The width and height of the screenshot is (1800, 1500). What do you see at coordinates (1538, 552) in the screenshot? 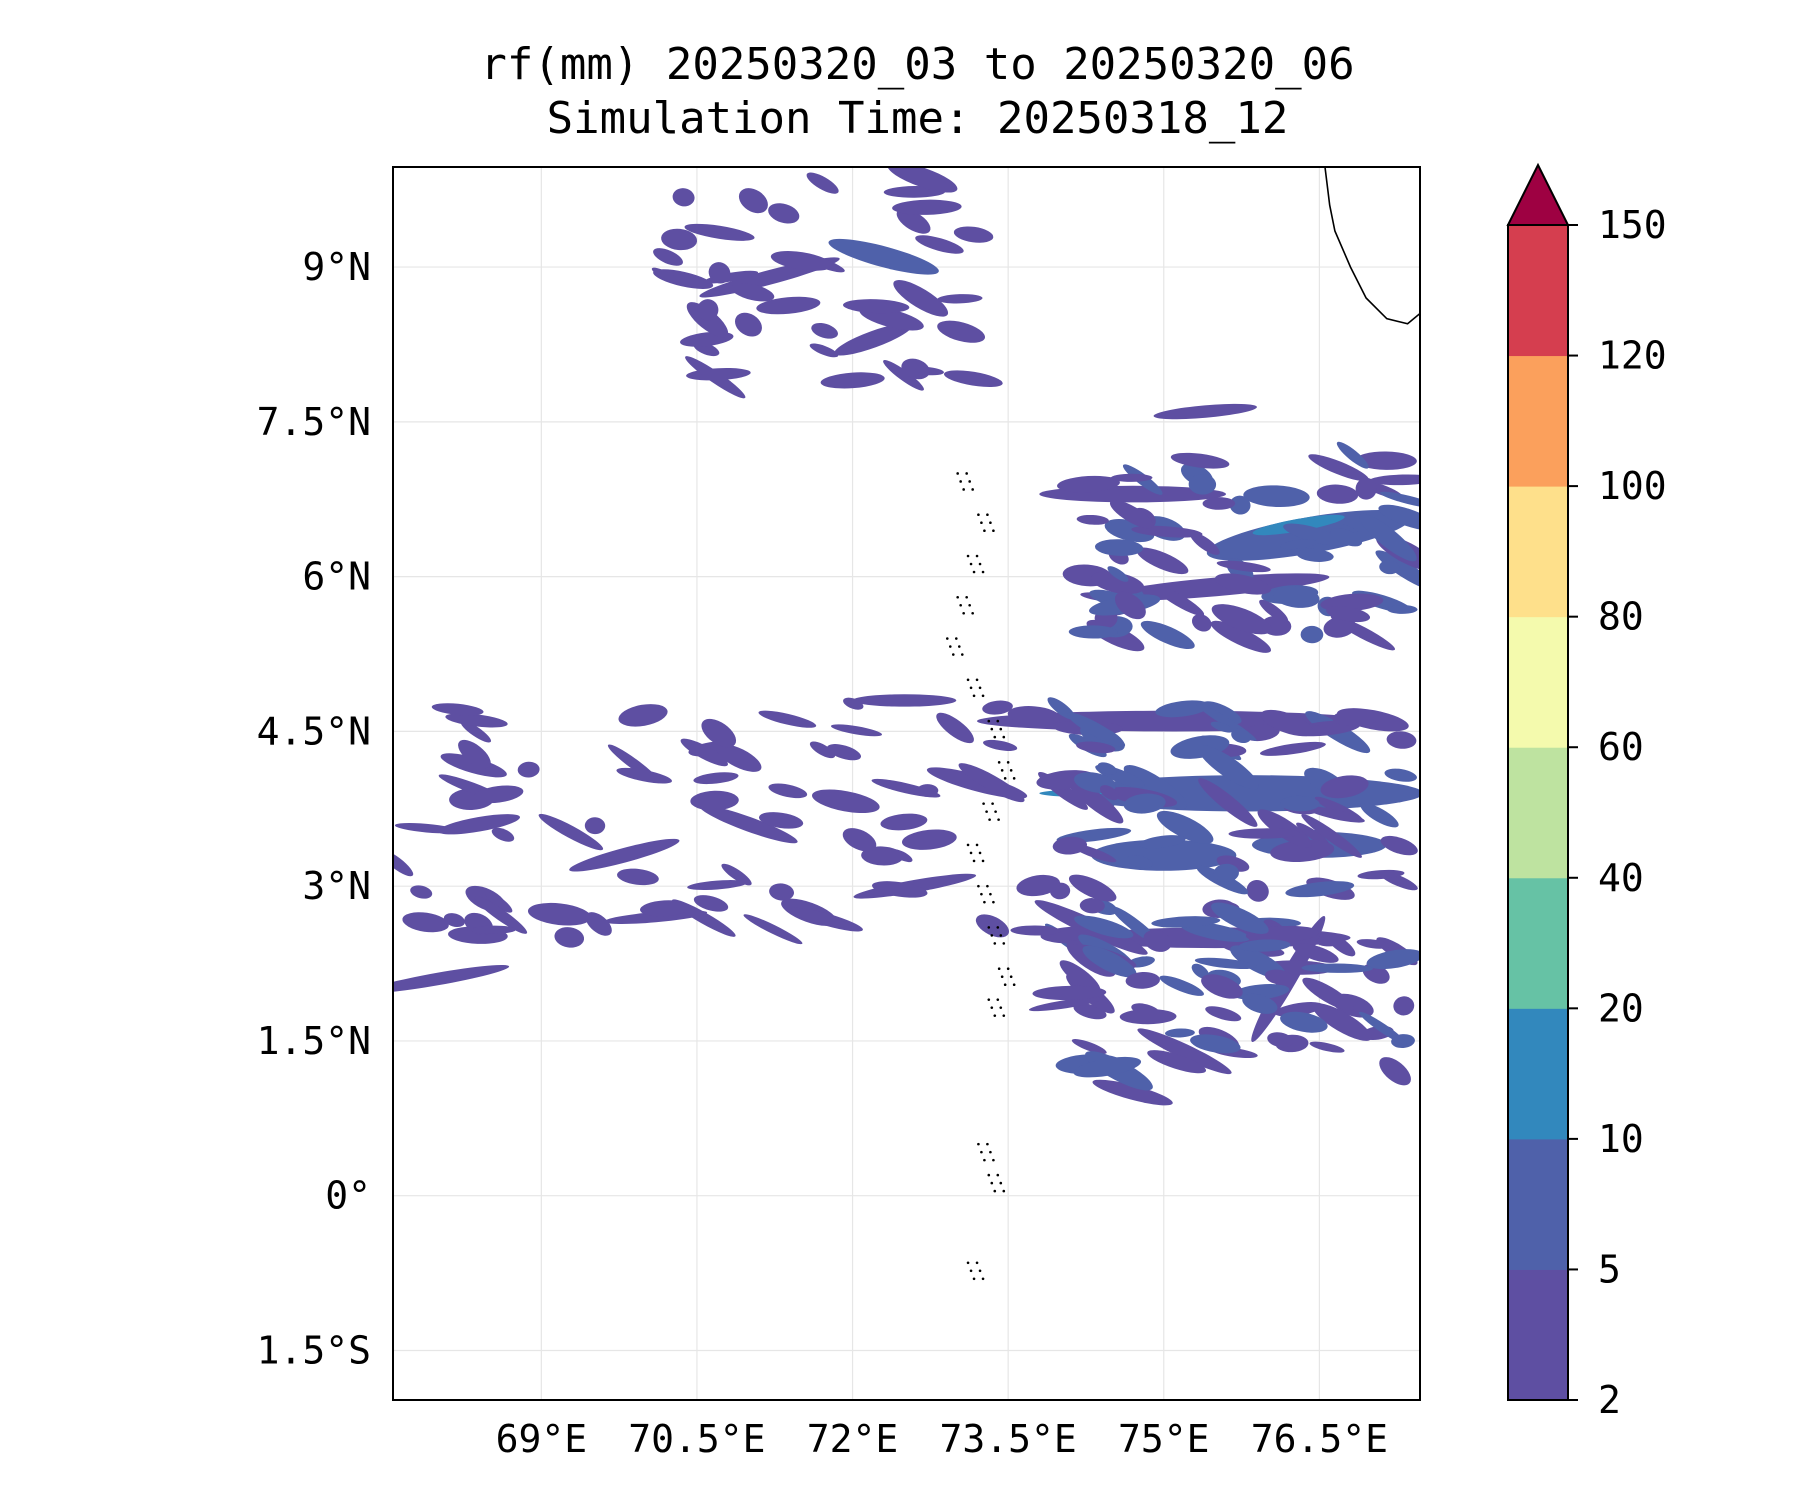
I see `colorbar-segment` at bounding box center [1538, 552].